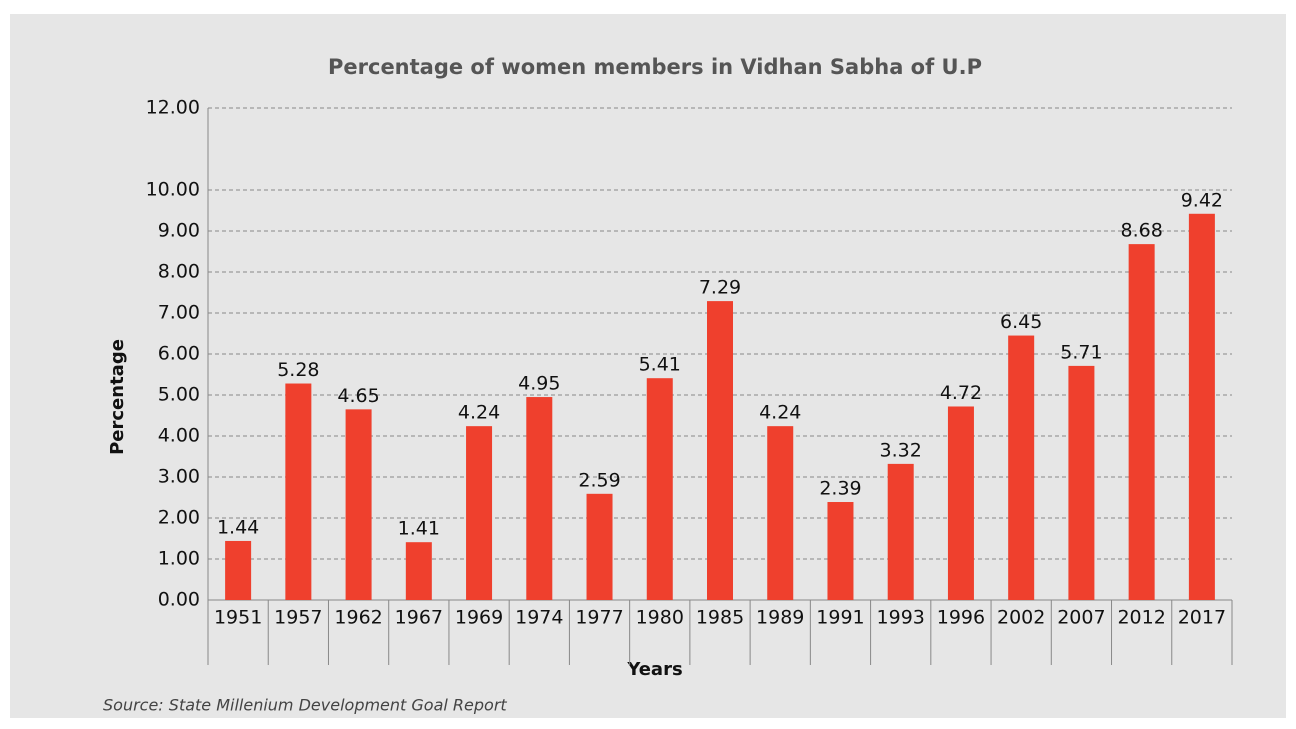 This screenshot has width=1296, height=729. What do you see at coordinates (1021, 618) in the screenshot?
I see `x-tick-label: 2002` at bounding box center [1021, 618].